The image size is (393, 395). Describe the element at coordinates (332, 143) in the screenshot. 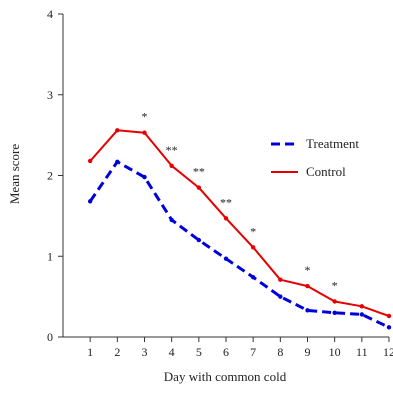

I see `legend-treatment-label: Treatment` at that location.